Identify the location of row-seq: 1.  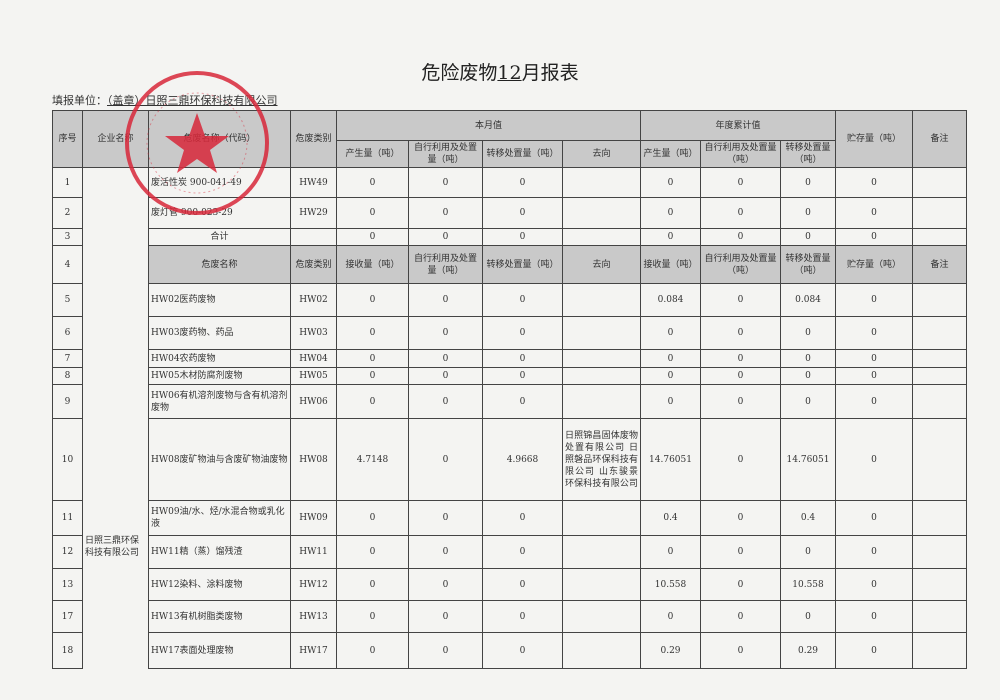
(67, 182).